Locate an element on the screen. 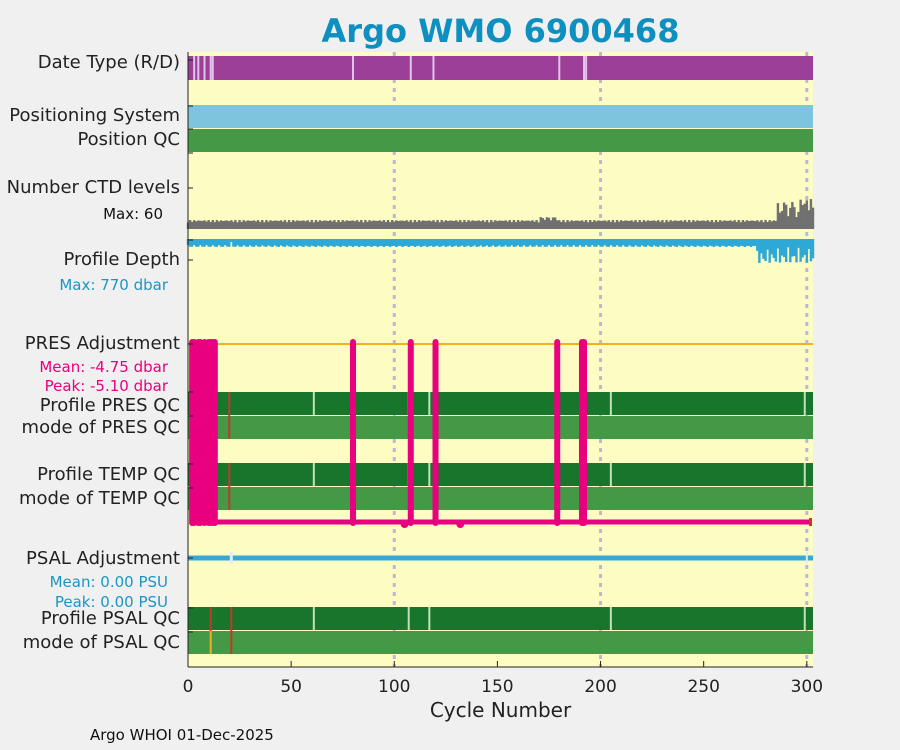  x-tick-label-50: 50 is located at coordinates (291, 687).